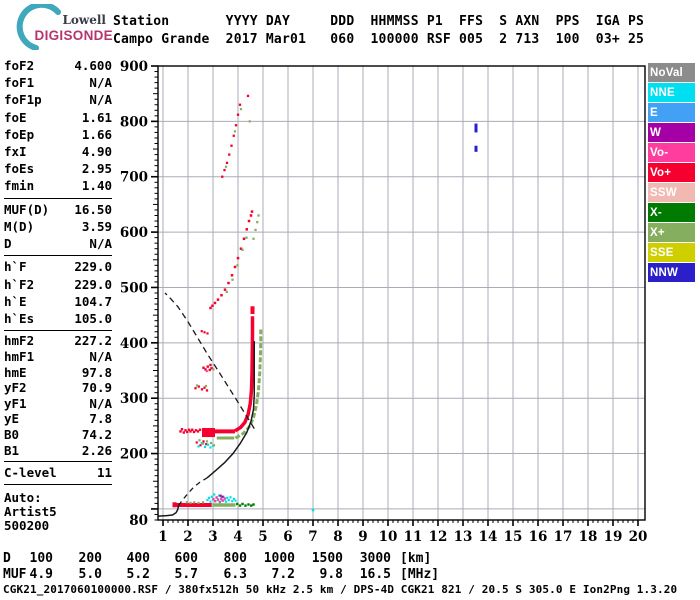 The width and height of the screenshot is (700, 600). I want to click on legend-label: Vo-, so click(659, 152).